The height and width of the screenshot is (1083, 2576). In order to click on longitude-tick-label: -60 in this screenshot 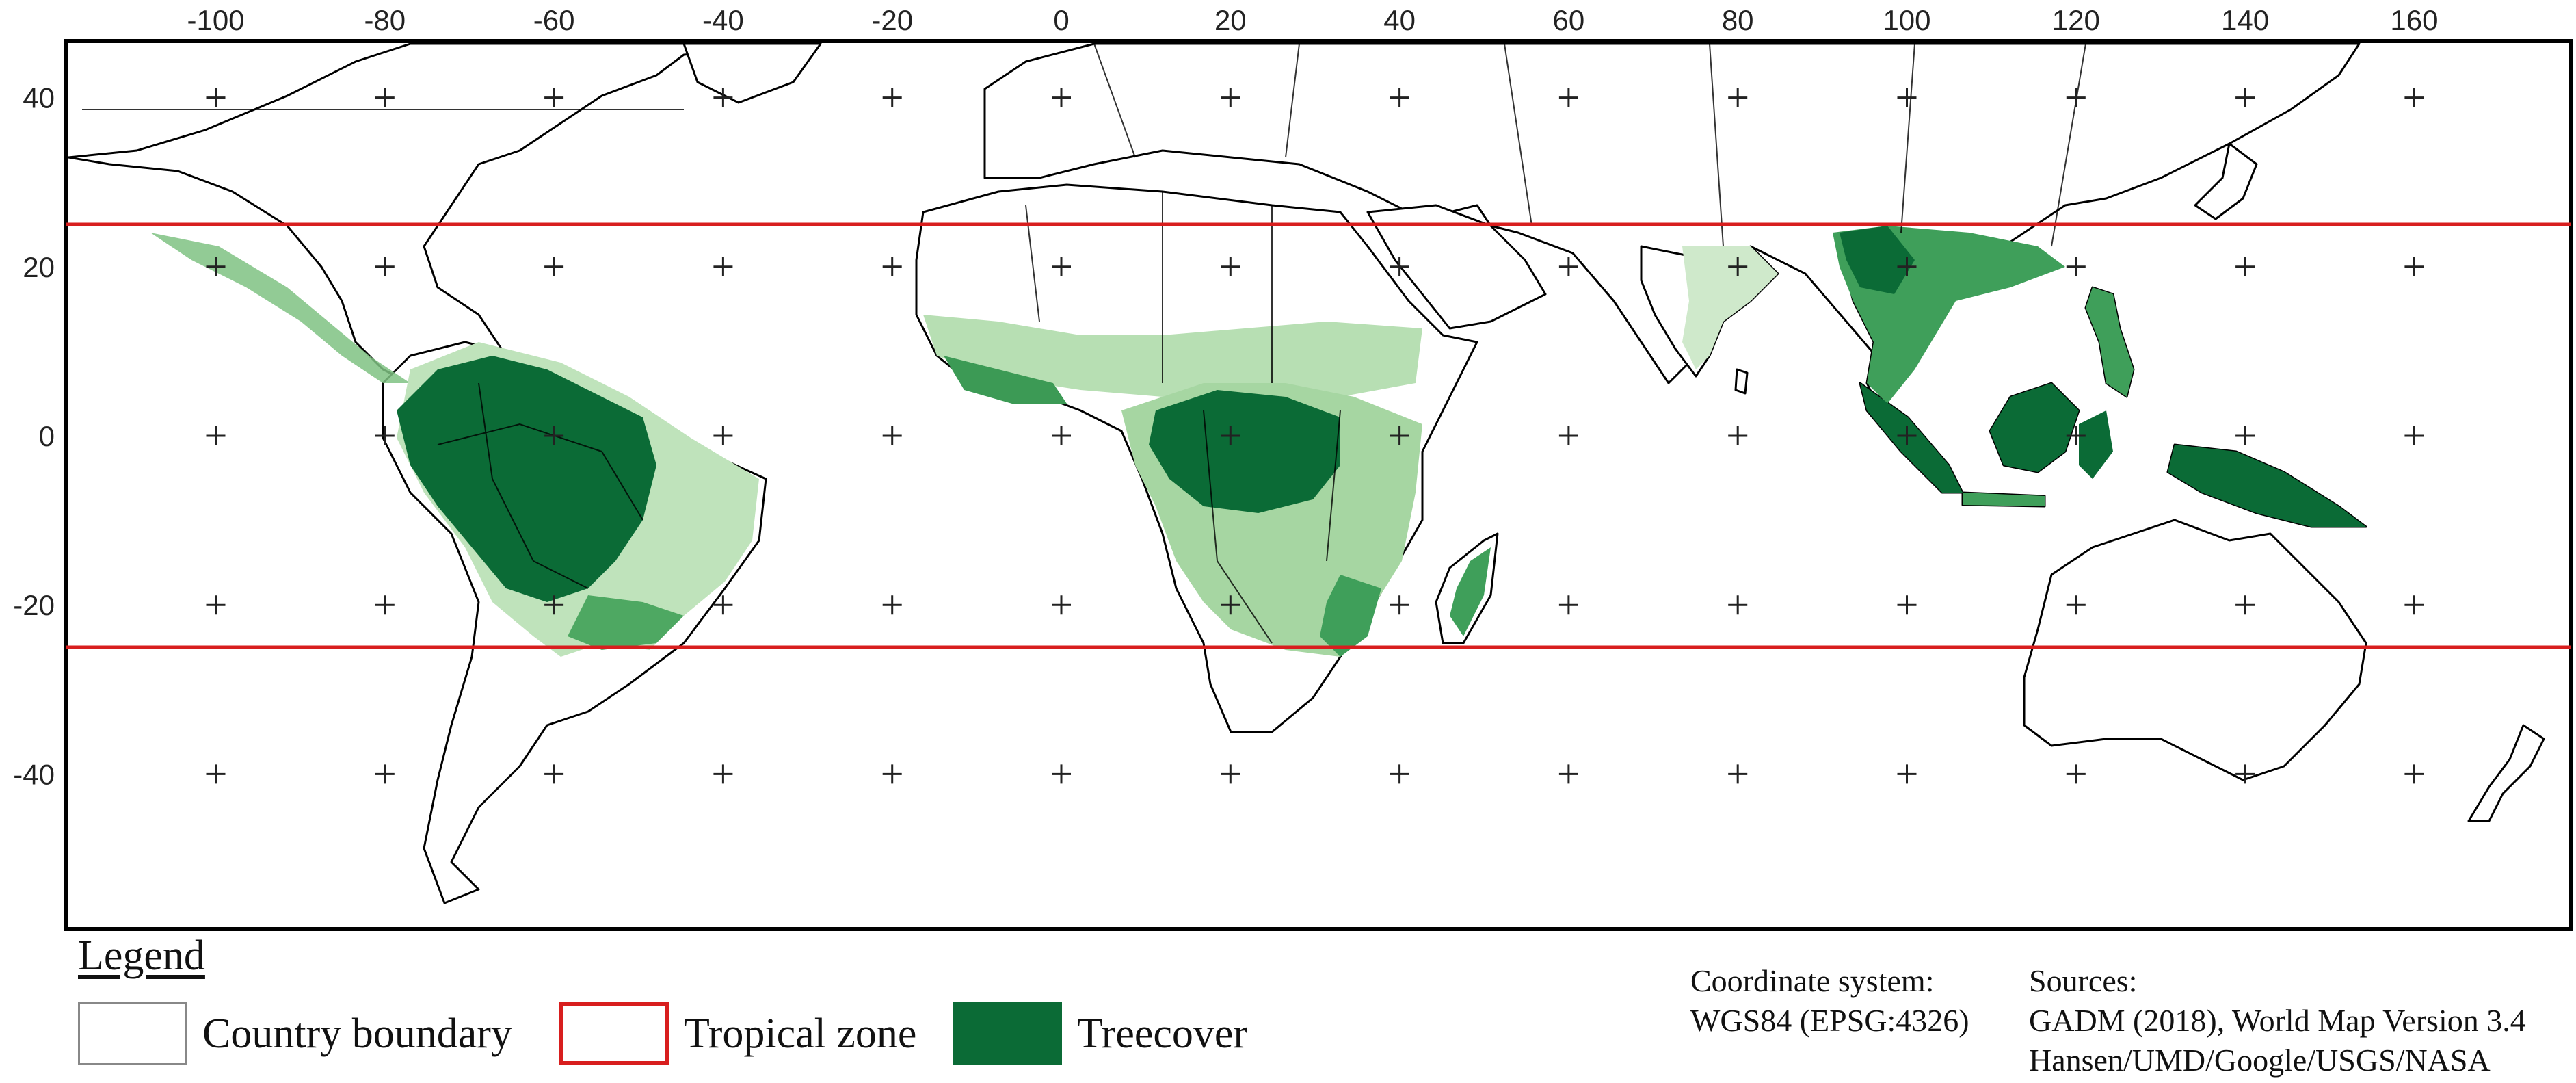, I will do `click(554, 20)`.